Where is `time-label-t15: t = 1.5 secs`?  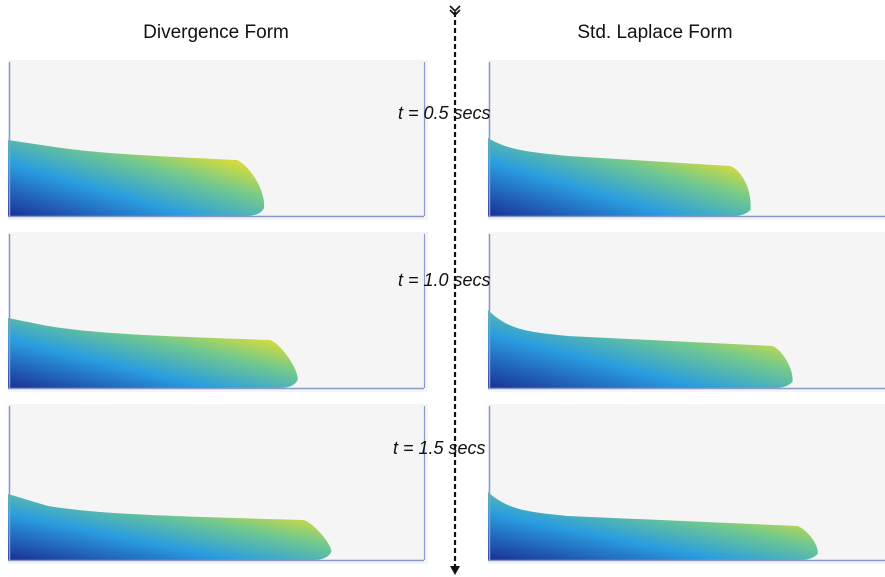
time-label-t15: t = 1.5 secs is located at coordinates (439, 448).